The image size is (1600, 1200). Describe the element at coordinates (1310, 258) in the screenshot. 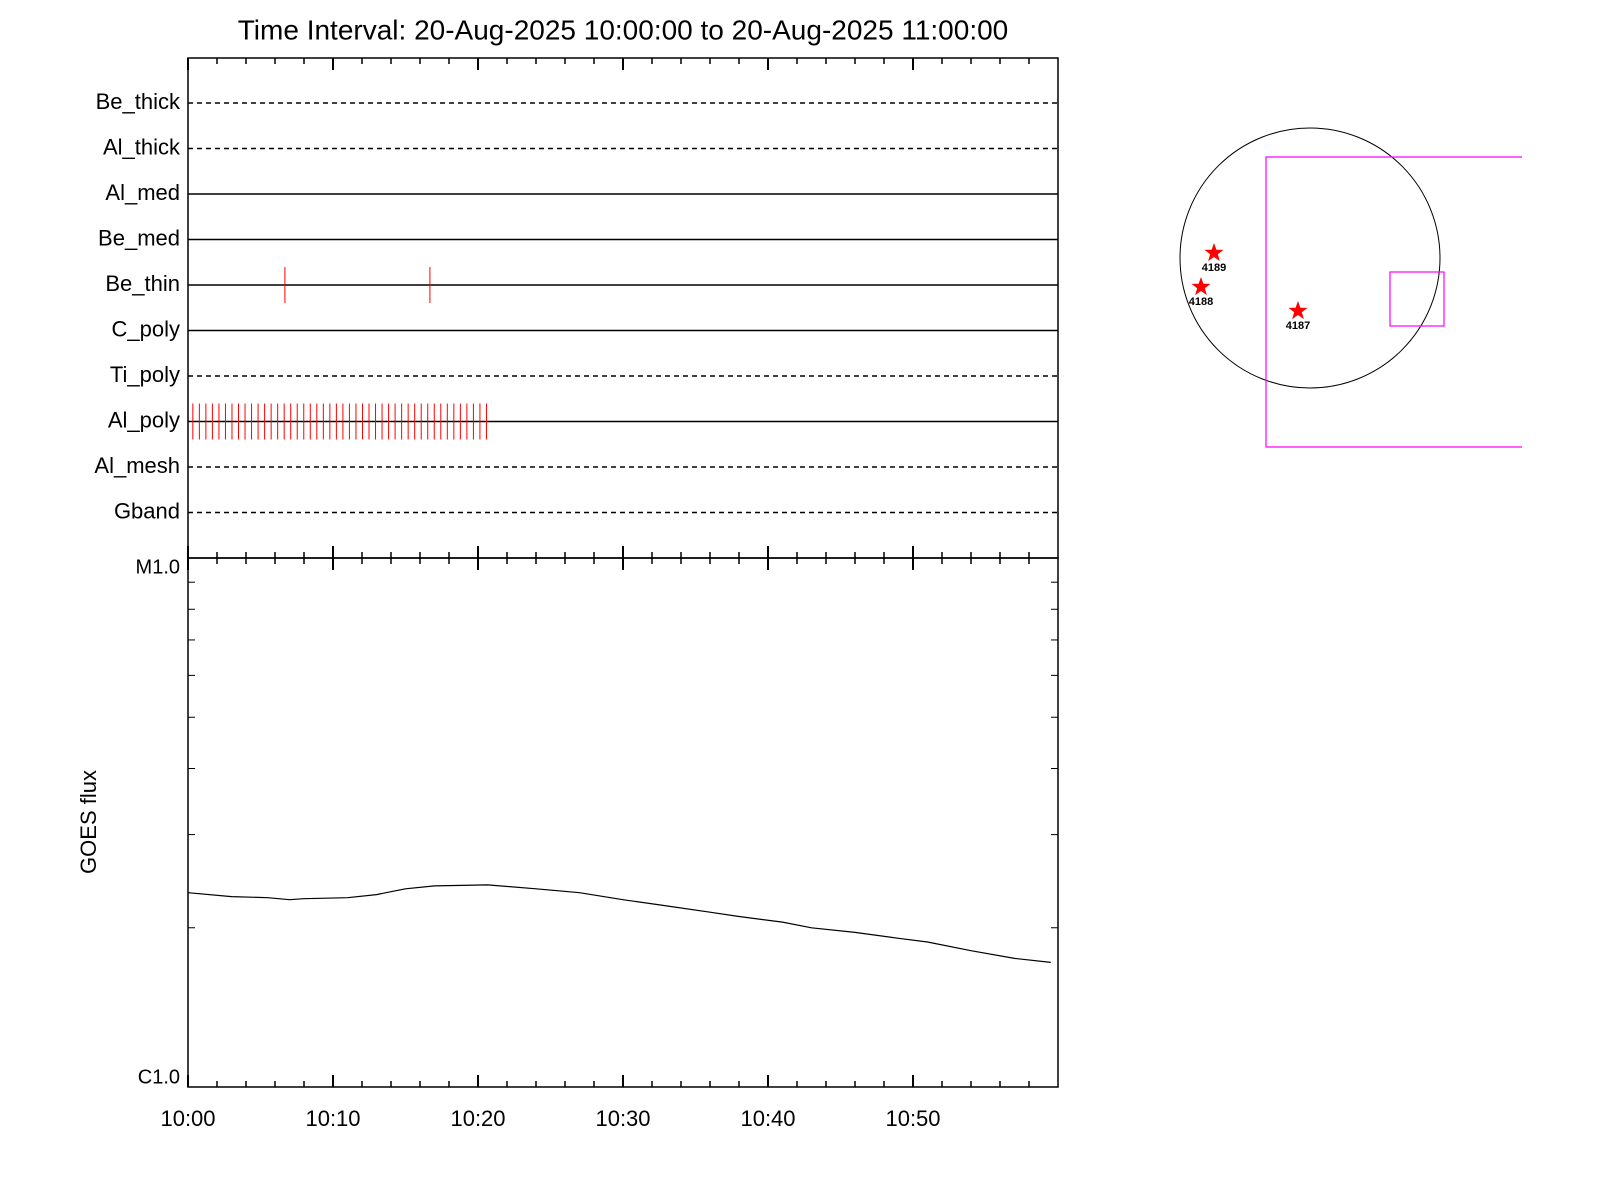

I see `solar-disk` at that location.